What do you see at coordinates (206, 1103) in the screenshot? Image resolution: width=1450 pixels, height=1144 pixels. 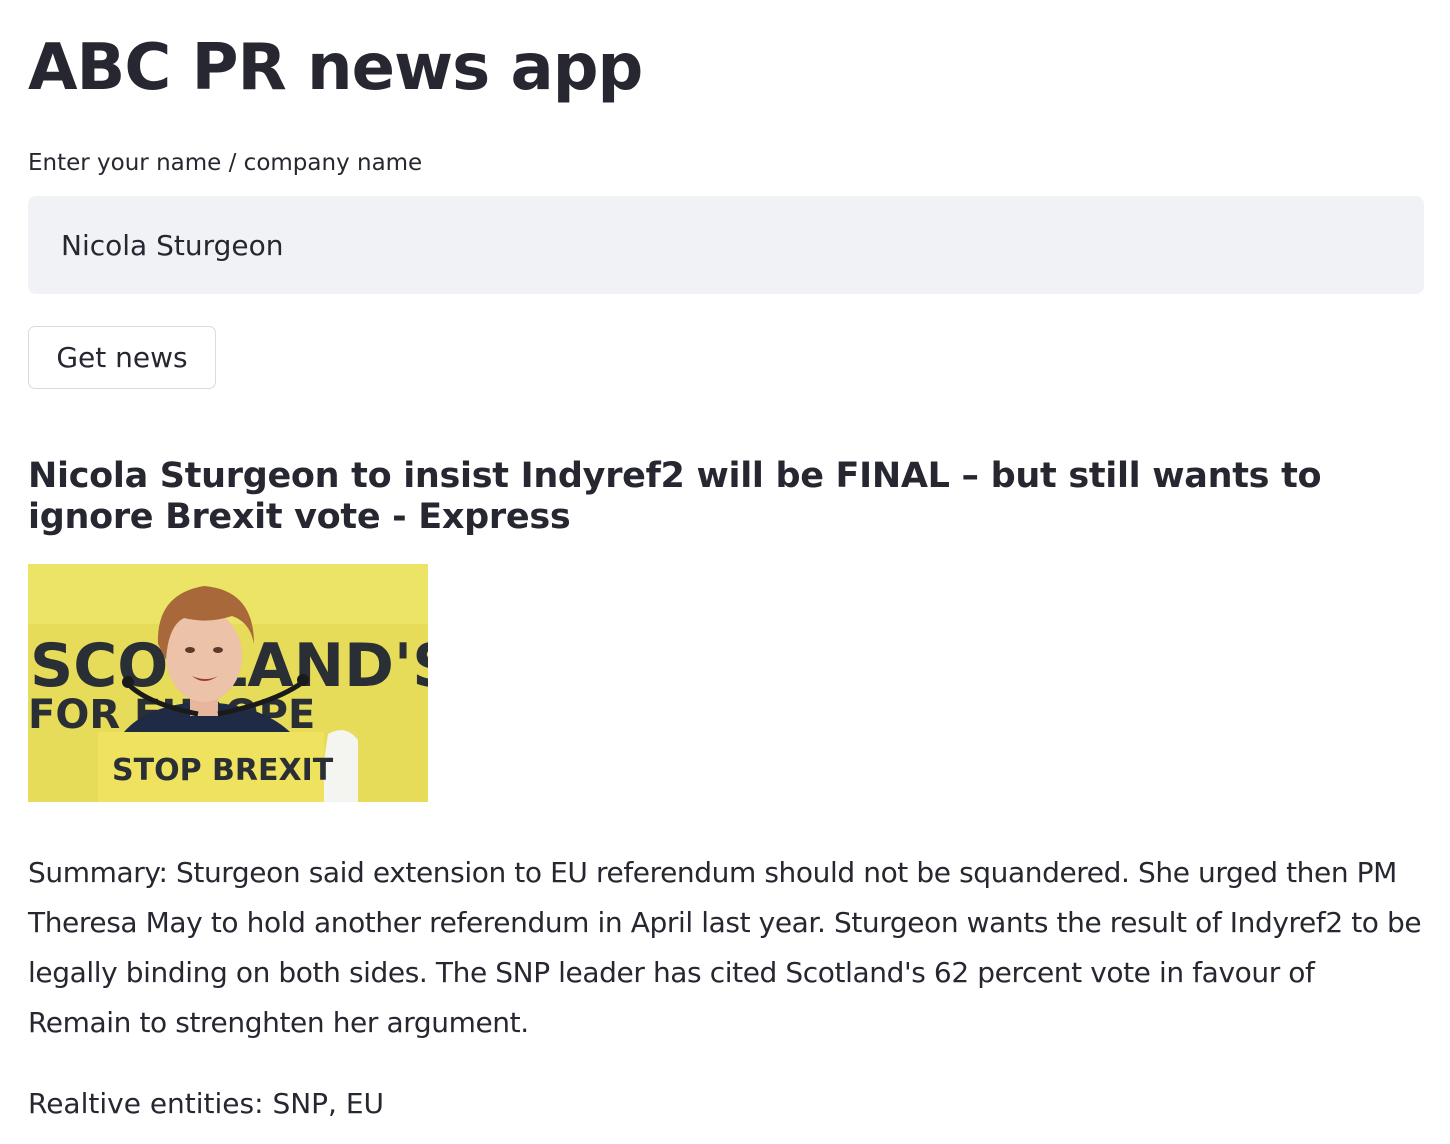 I see `article-entities: Realtive entities: SNP, EU` at bounding box center [206, 1103].